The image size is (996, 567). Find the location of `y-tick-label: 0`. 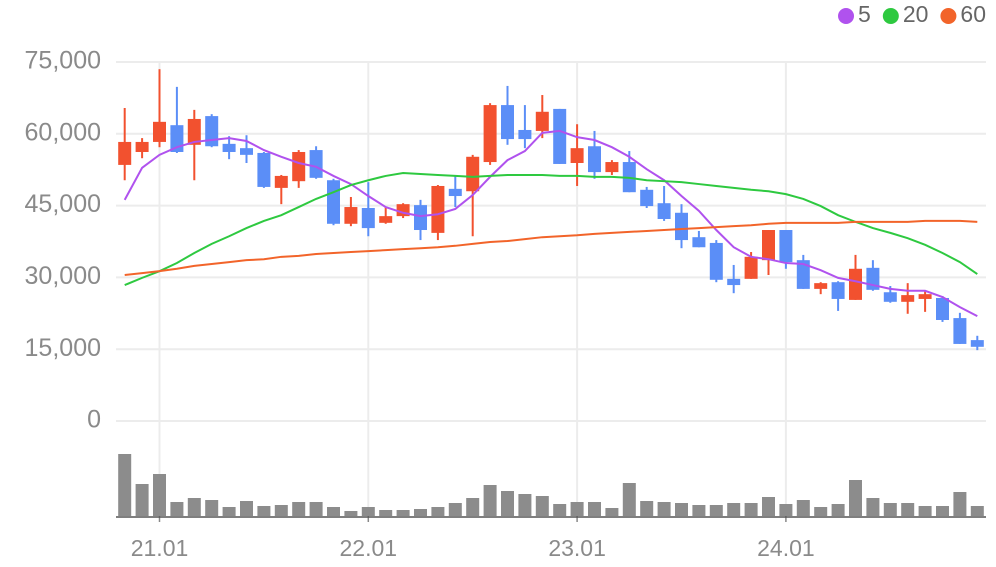

y-tick-label: 0 is located at coordinates (94, 420).